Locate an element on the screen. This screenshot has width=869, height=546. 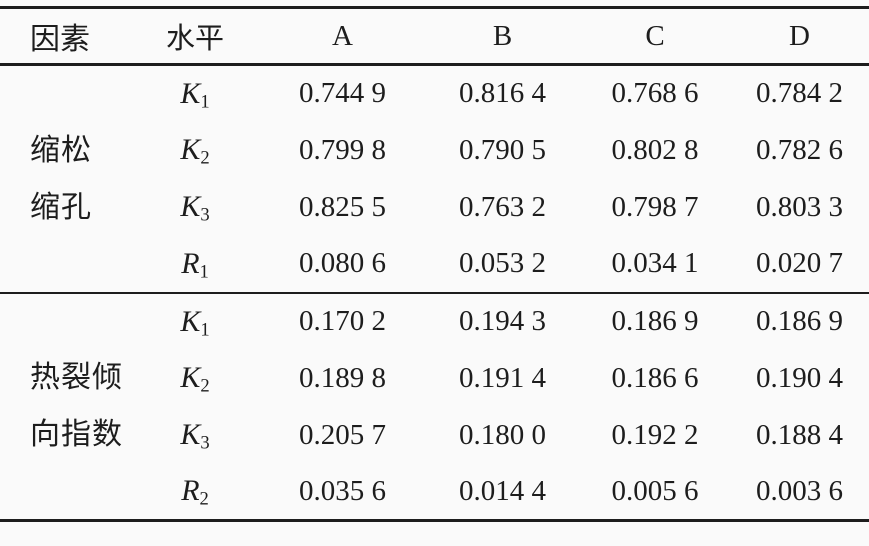
value-cell: 0.798 7 is located at coordinates (655, 206).